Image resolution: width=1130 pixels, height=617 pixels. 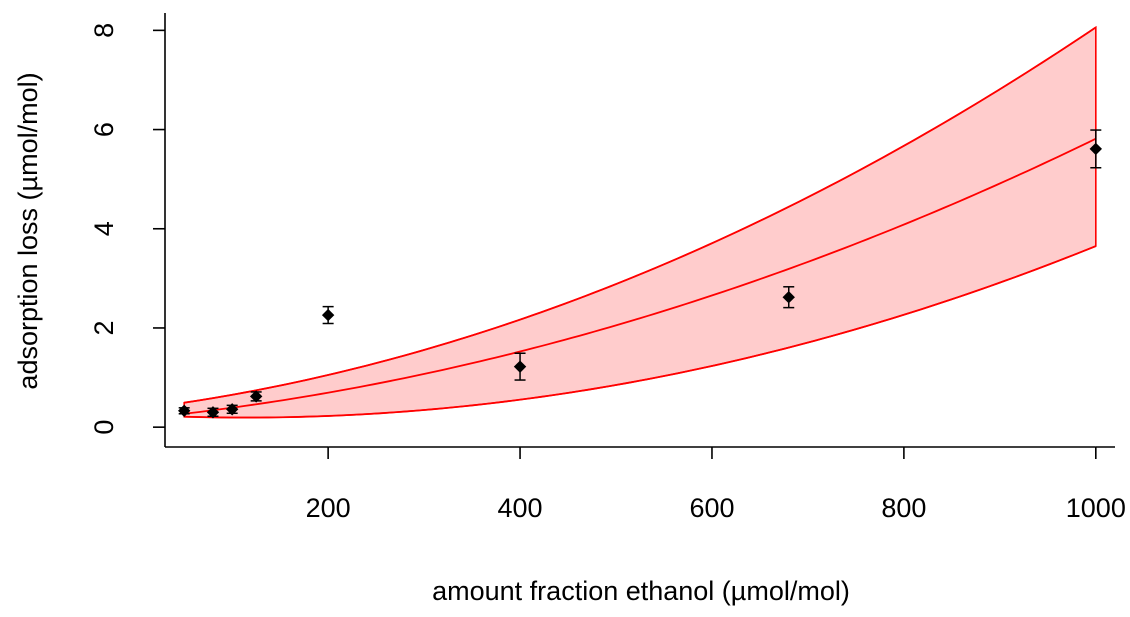 What do you see at coordinates (104, 327) in the screenshot?
I see `y-tick-label-2: 2` at bounding box center [104, 327].